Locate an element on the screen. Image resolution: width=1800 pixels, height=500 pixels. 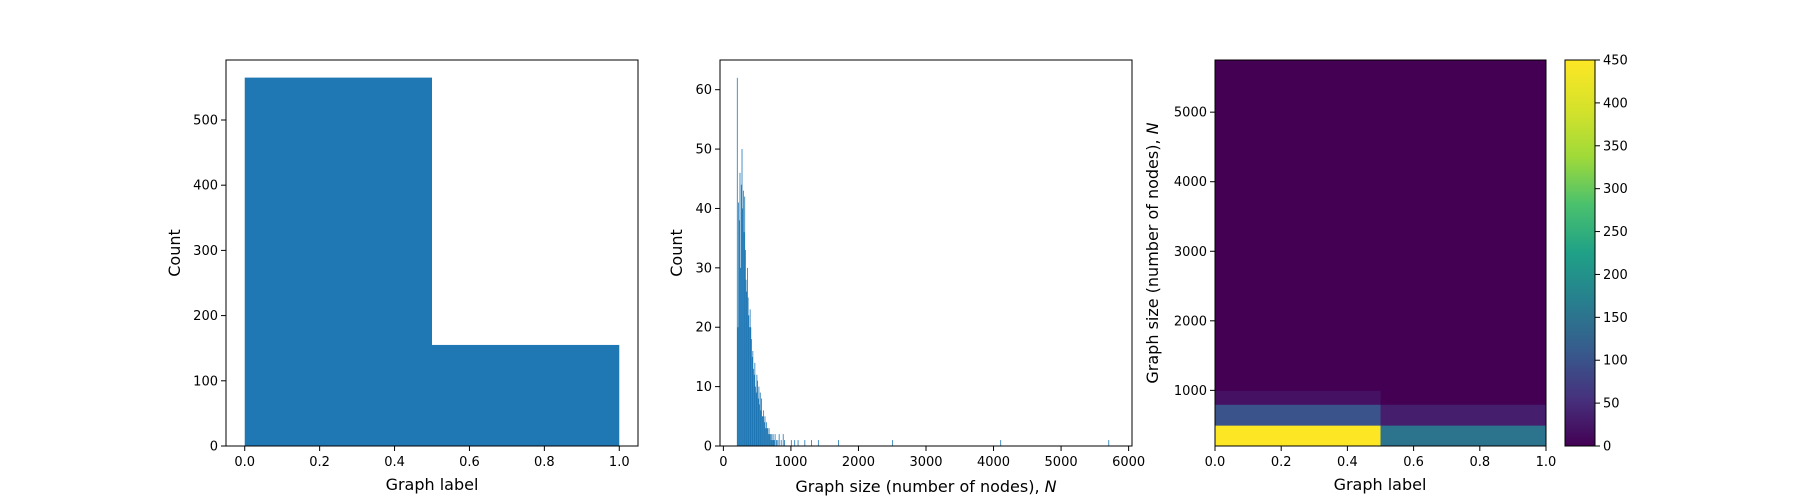
heatmap-y-tick-label: 5000 is located at coordinates (1190, 113).